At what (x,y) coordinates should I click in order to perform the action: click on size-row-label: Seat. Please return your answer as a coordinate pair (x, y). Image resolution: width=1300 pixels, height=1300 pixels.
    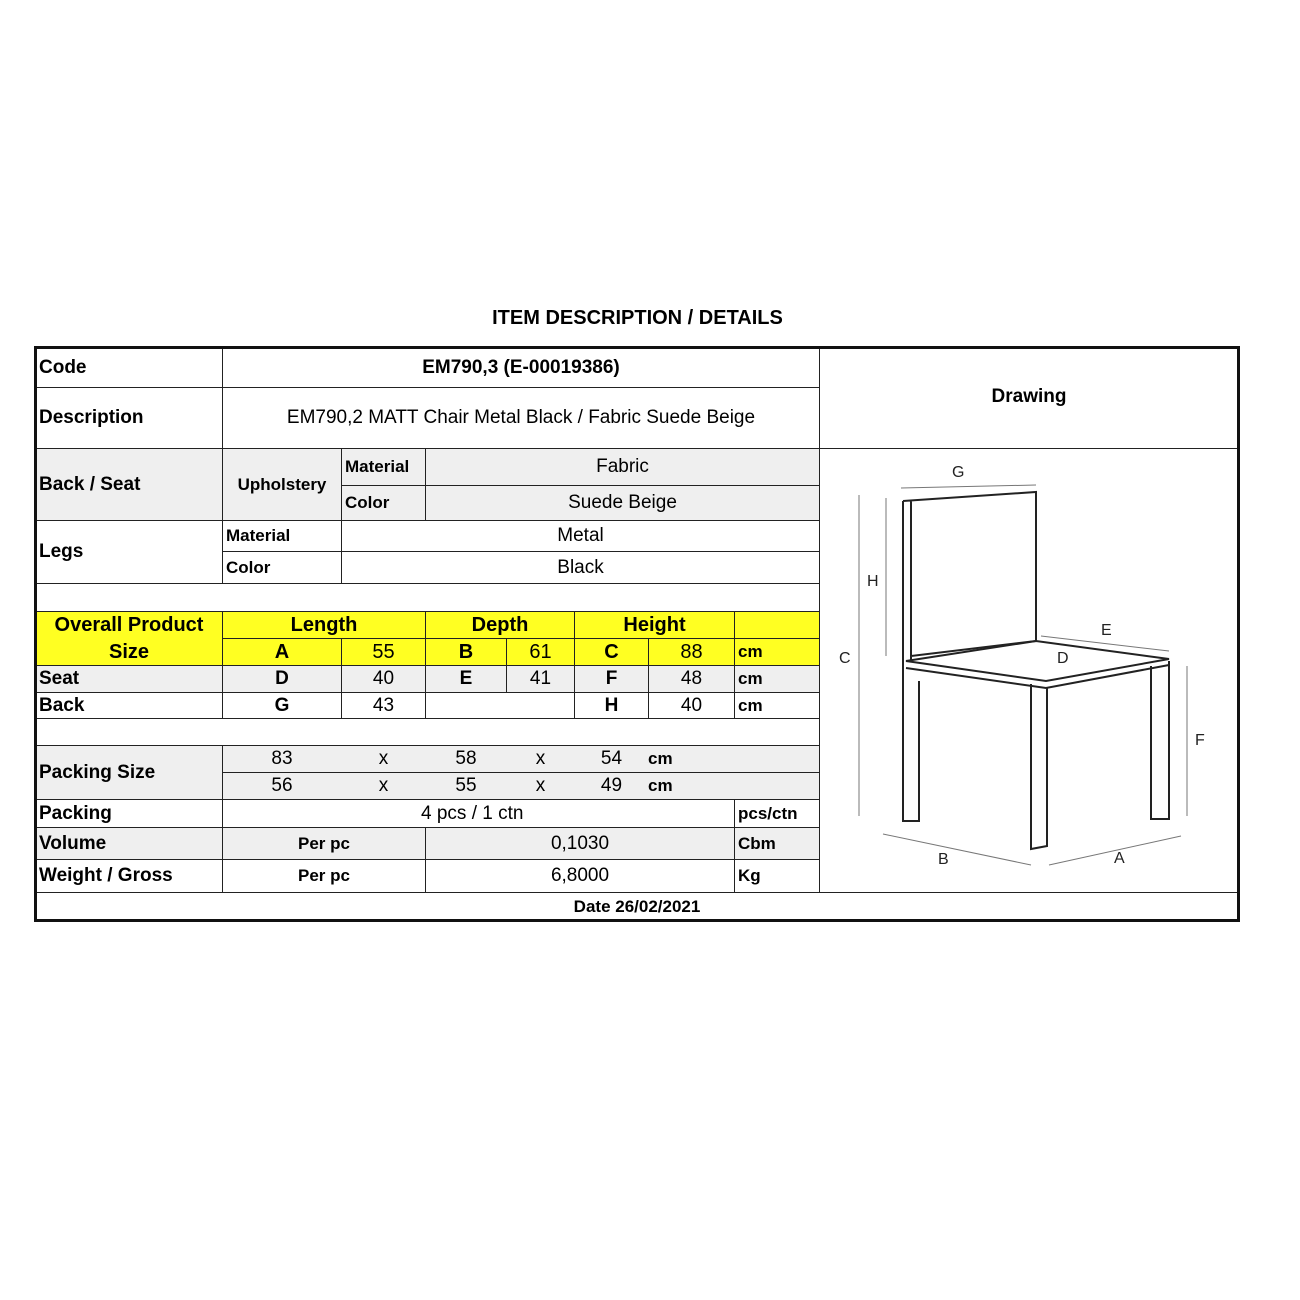
    Looking at the image, I should click on (129, 679).